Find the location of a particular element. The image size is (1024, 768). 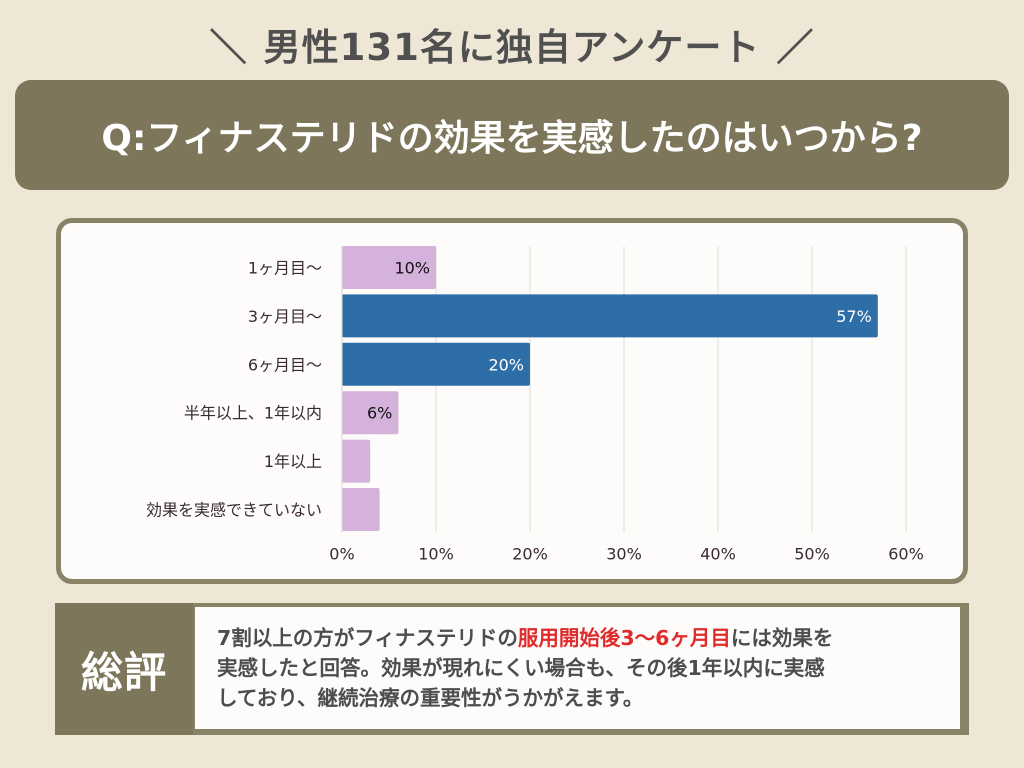

x-tick-label: 0% is located at coordinates (341, 553).